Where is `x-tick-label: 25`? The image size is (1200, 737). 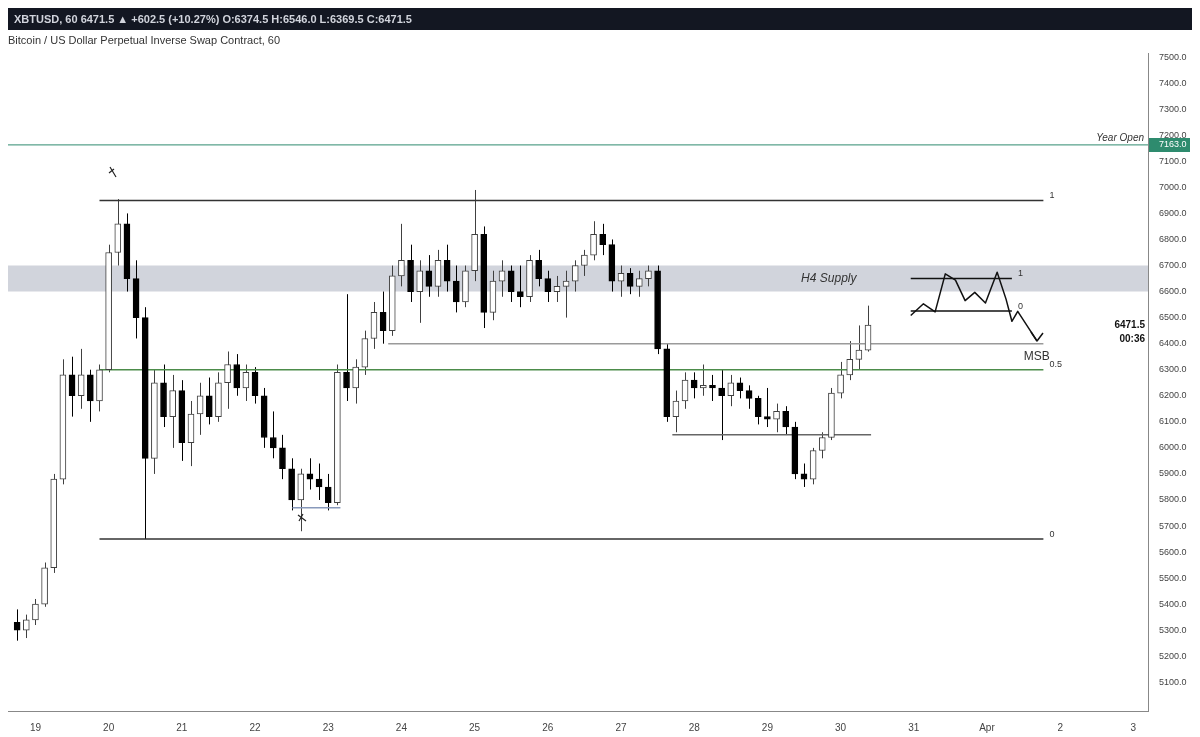 x-tick-label: 25 is located at coordinates (475, 727).